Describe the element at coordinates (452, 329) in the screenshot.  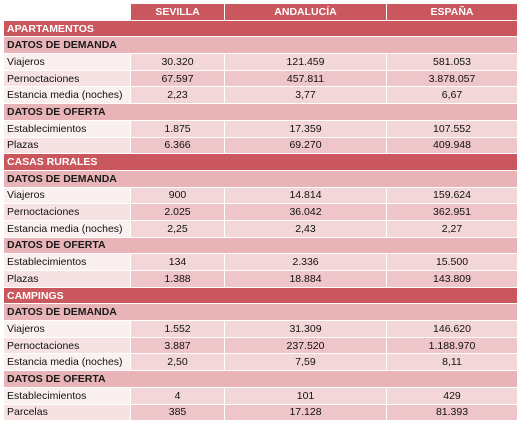
I see `value-espana: 146.620` at that location.